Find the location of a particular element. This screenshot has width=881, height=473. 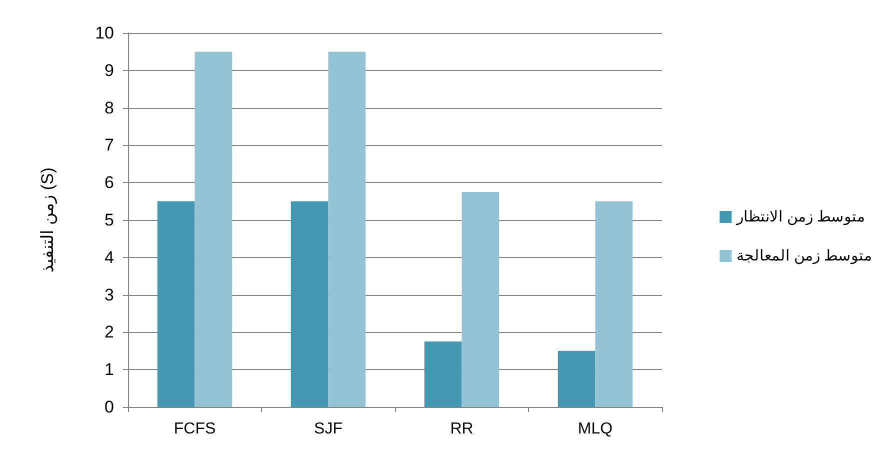

x-tick-label: SJF is located at coordinates (328, 429).